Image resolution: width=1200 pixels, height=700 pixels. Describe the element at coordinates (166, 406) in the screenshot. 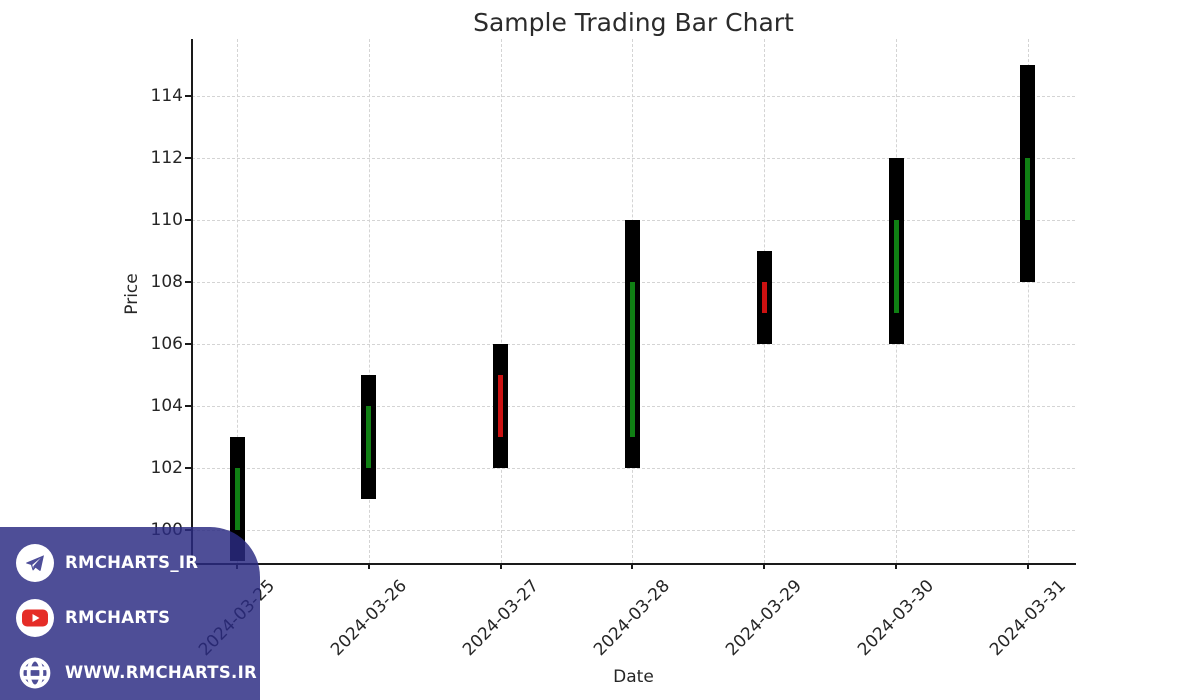

I see `y-tick-label: 104` at that location.